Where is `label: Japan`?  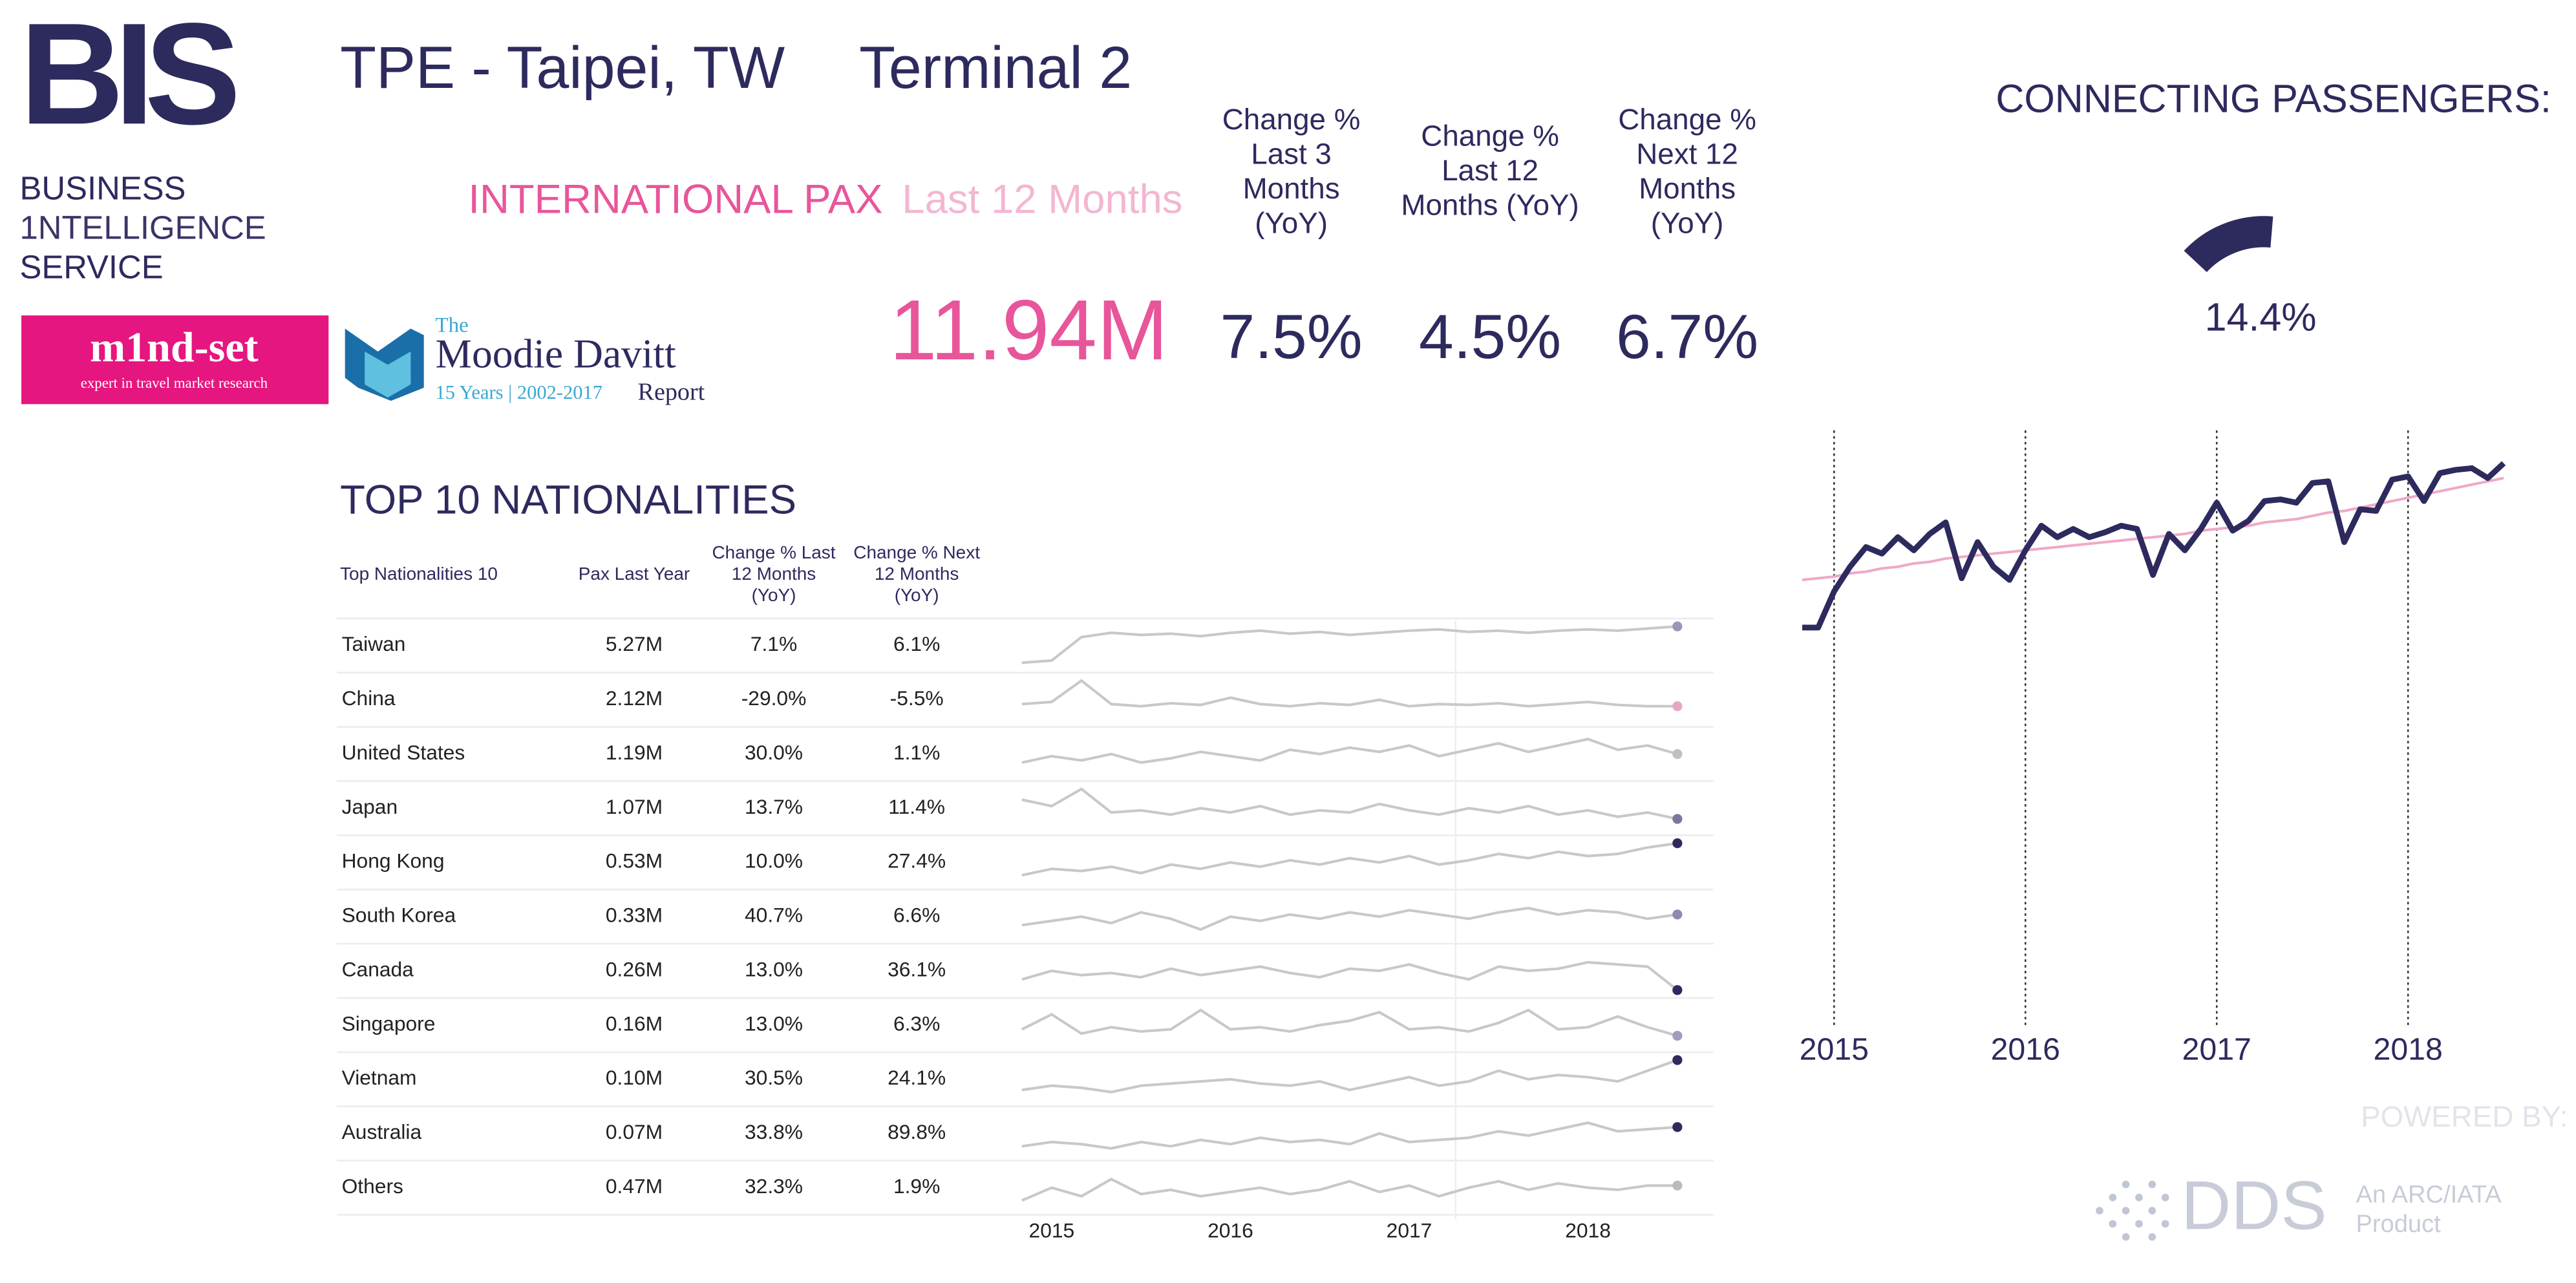
label: Japan is located at coordinates (370, 807).